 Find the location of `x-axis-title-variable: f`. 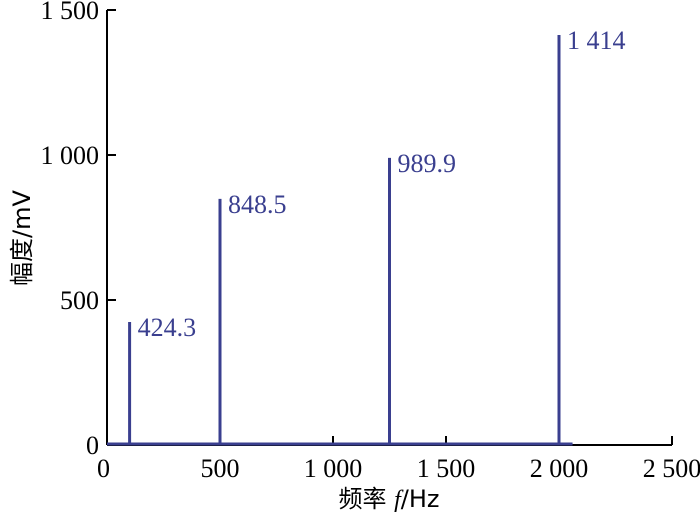

x-axis-title-variable: f is located at coordinates (399, 500).